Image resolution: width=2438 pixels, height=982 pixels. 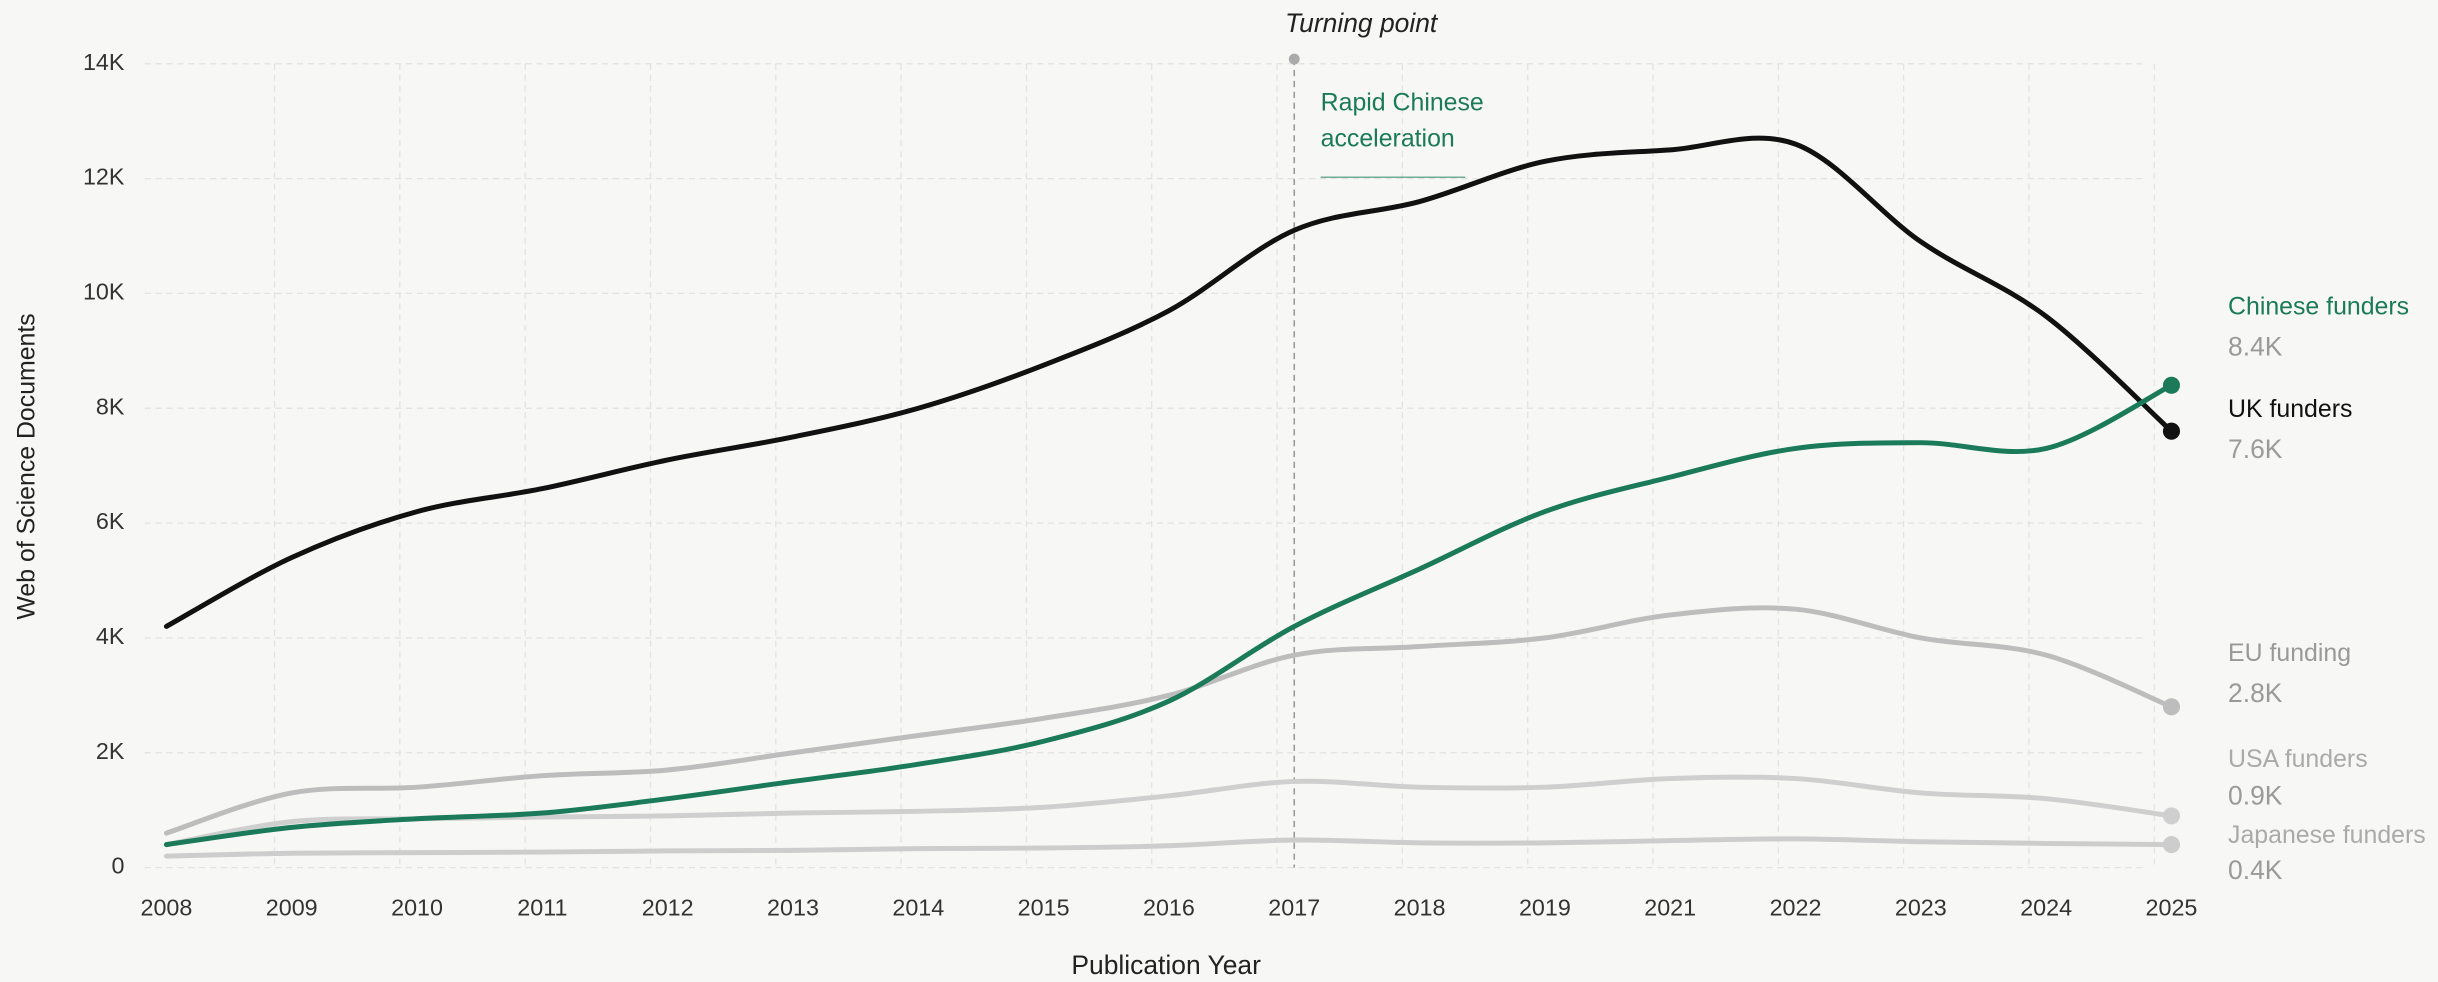 What do you see at coordinates (918, 908) in the screenshot?
I see `x-tick-label: 2014` at bounding box center [918, 908].